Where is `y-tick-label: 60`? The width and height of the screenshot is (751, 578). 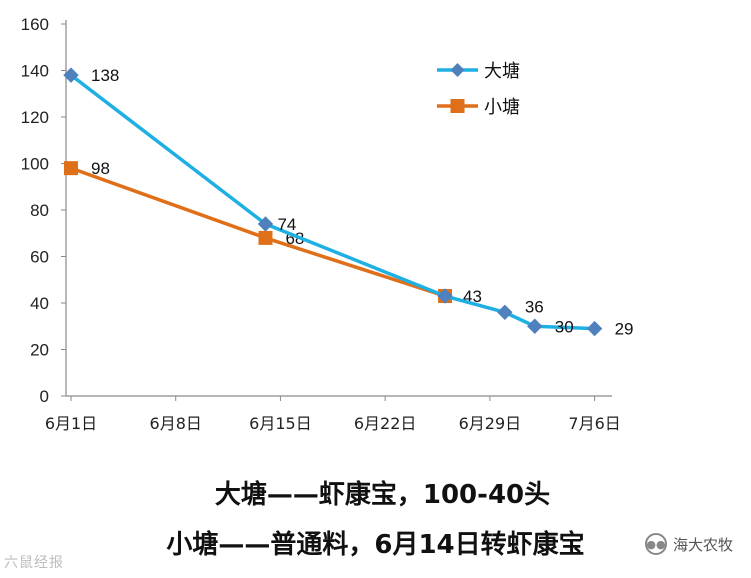
y-tick-label: 60 is located at coordinates (39, 257).